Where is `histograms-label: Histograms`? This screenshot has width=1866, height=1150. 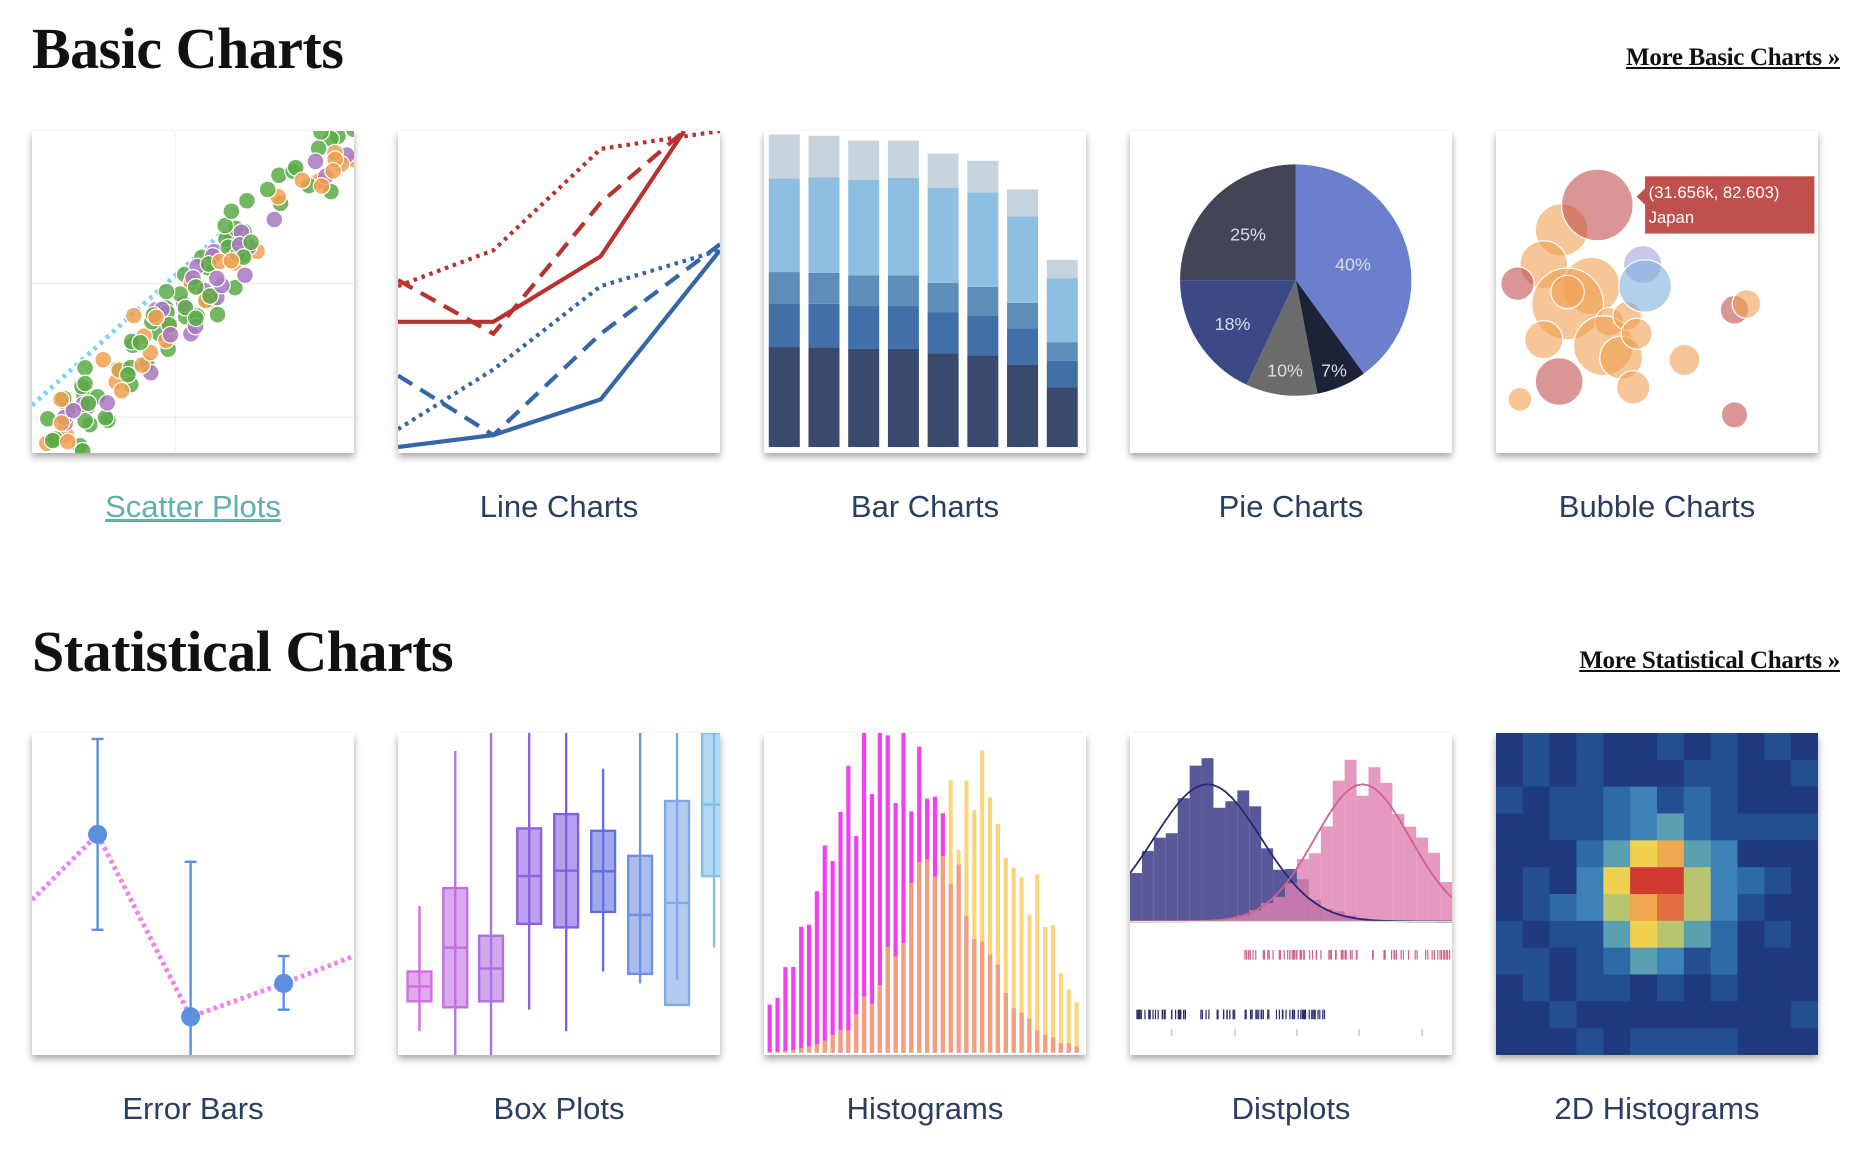
histograms-label: Histograms is located at coordinates (925, 1108).